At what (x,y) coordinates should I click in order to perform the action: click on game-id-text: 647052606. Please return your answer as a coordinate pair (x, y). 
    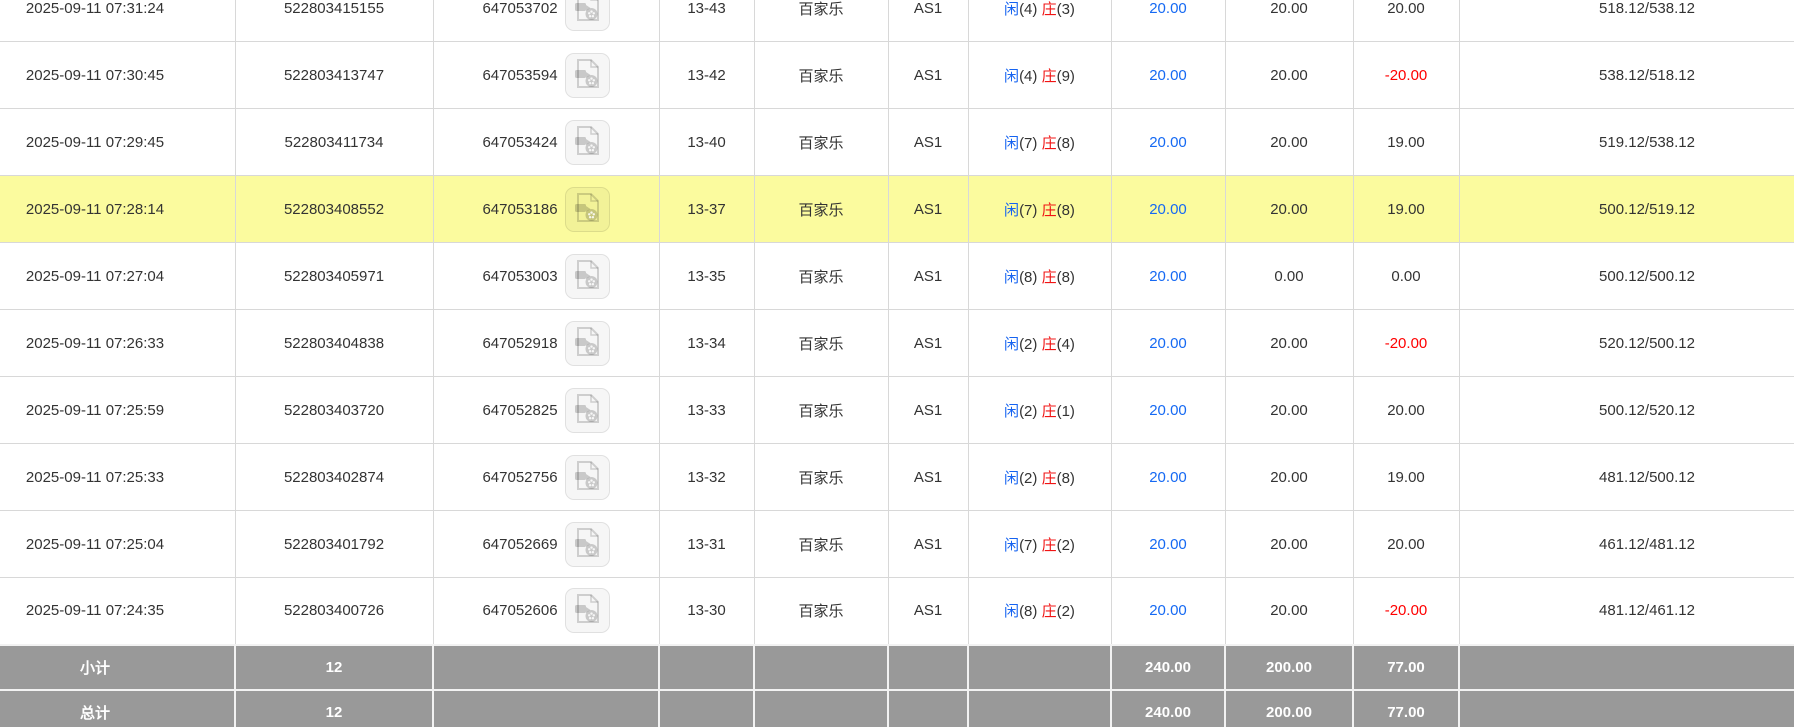
    Looking at the image, I should click on (520, 611).